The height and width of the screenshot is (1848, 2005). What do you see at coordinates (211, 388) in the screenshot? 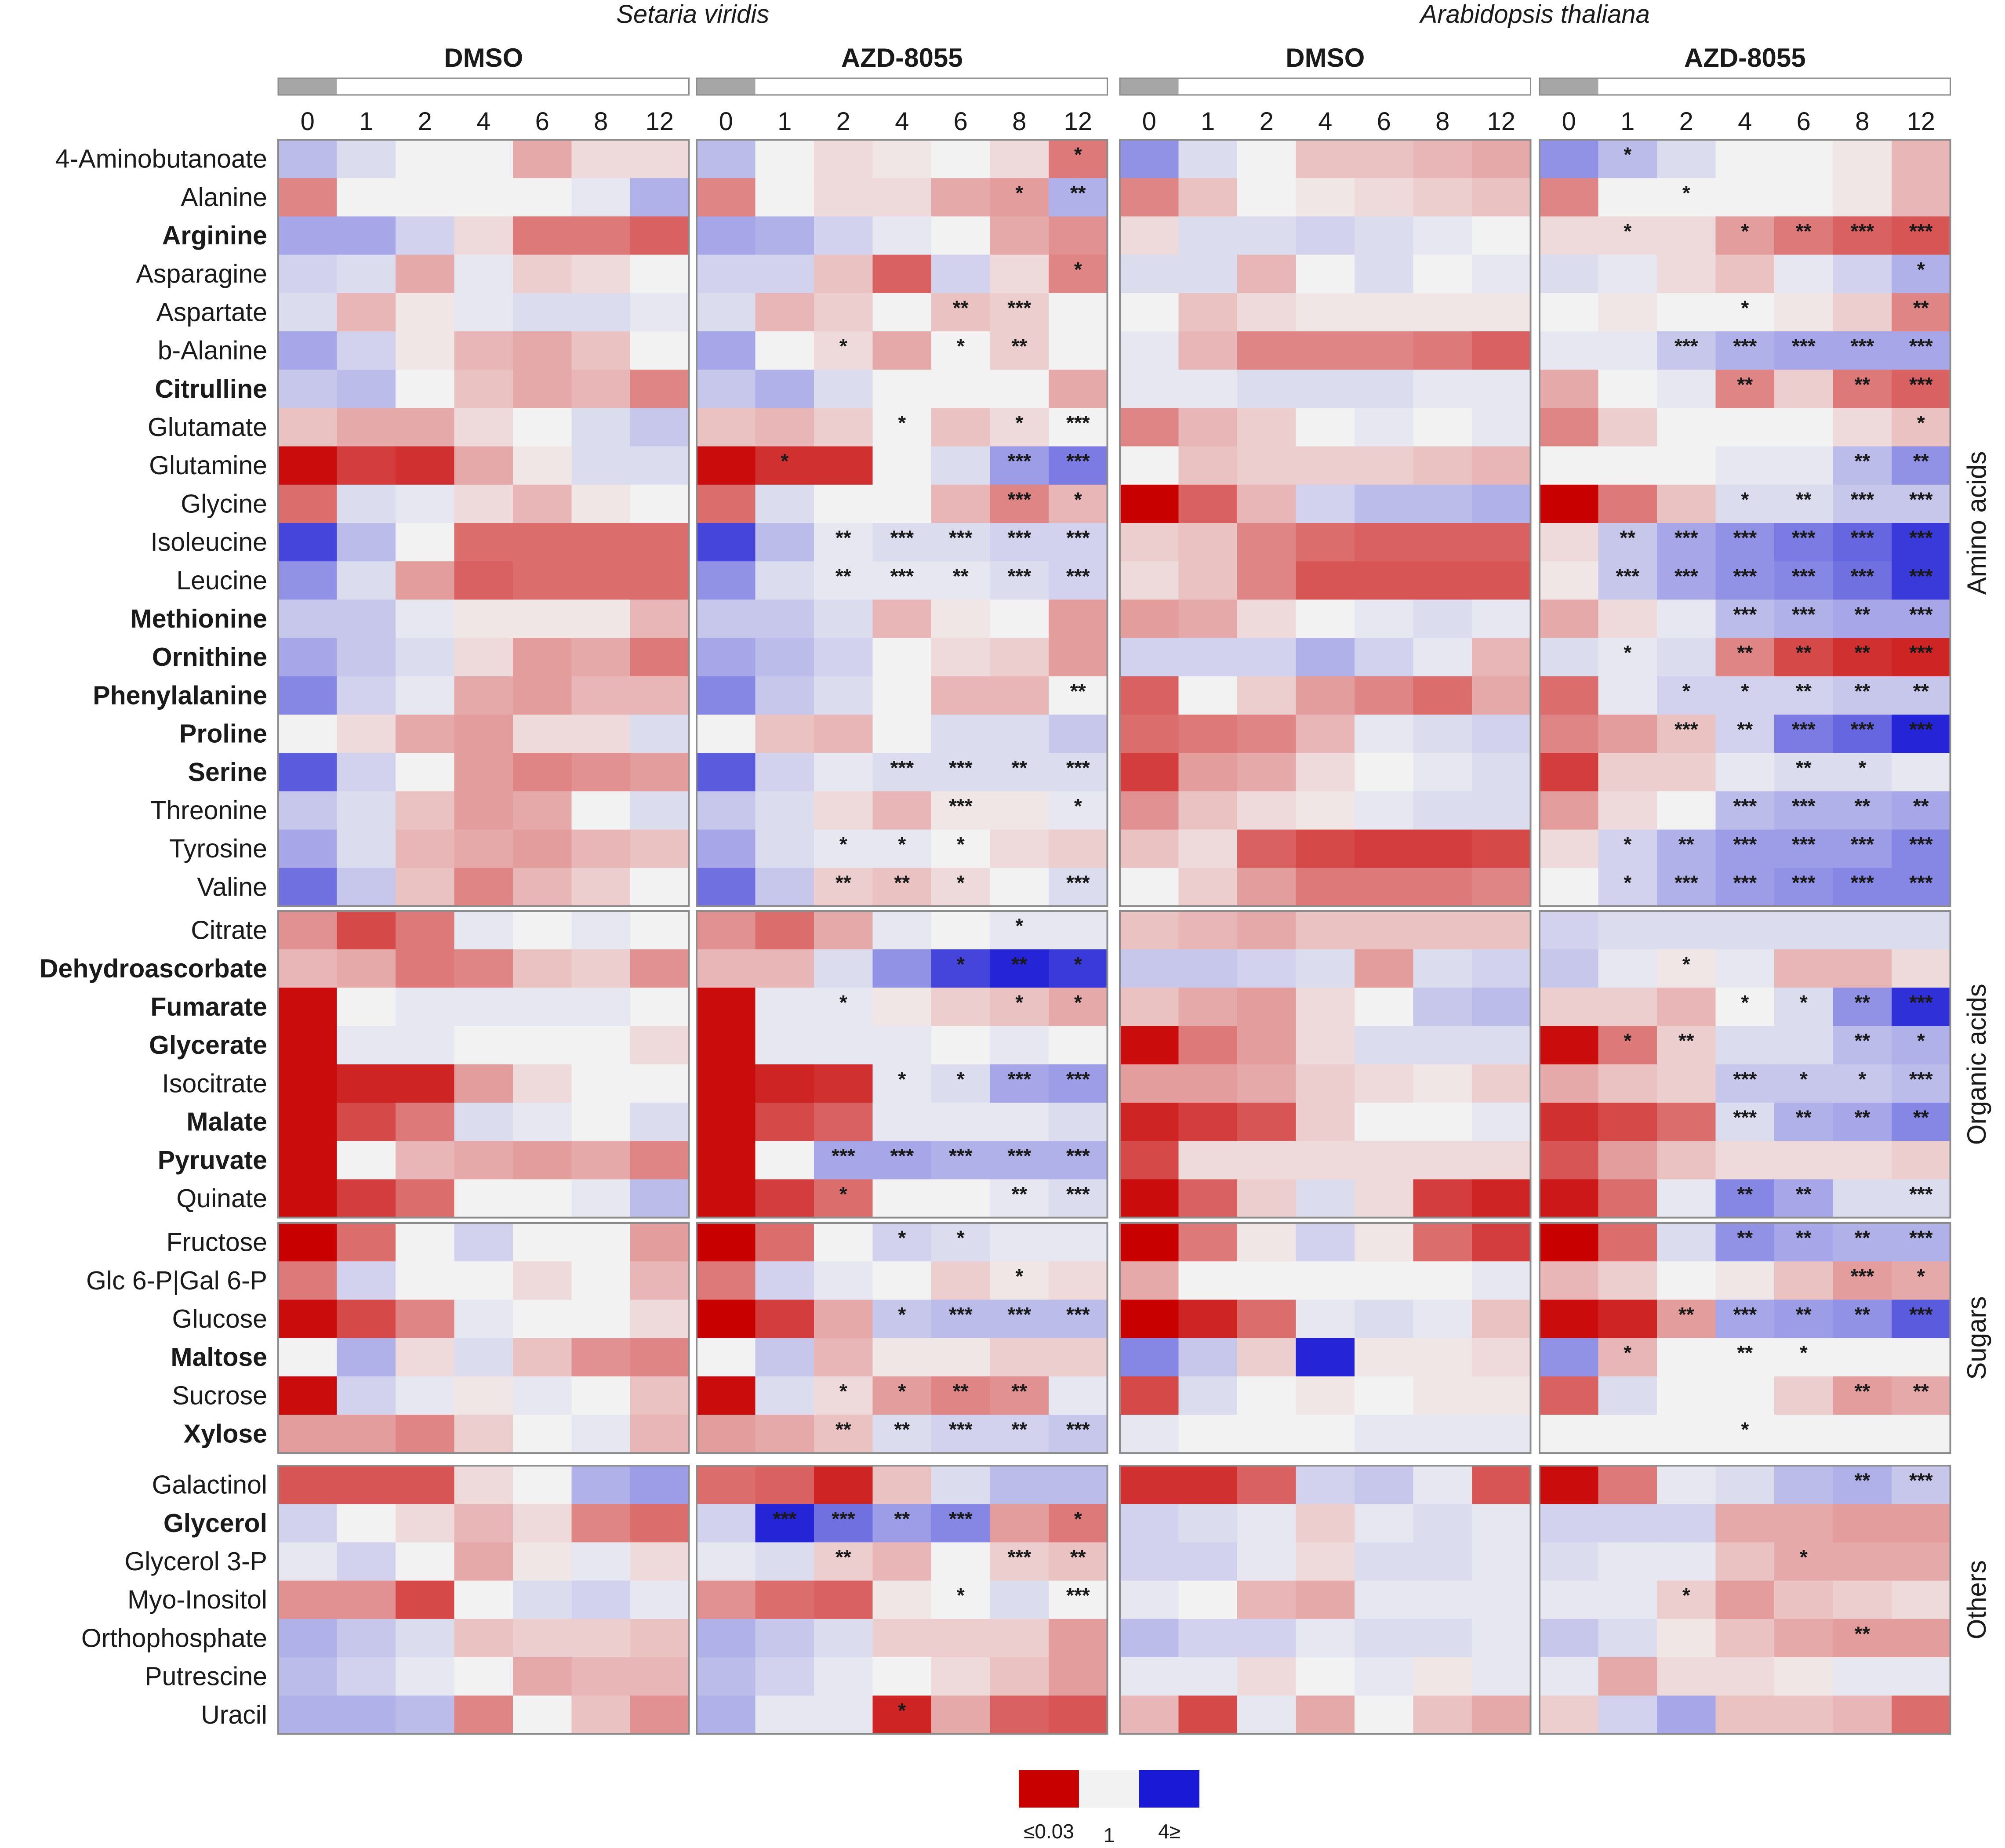
I see `metabolite-label: Citrulline` at bounding box center [211, 388].